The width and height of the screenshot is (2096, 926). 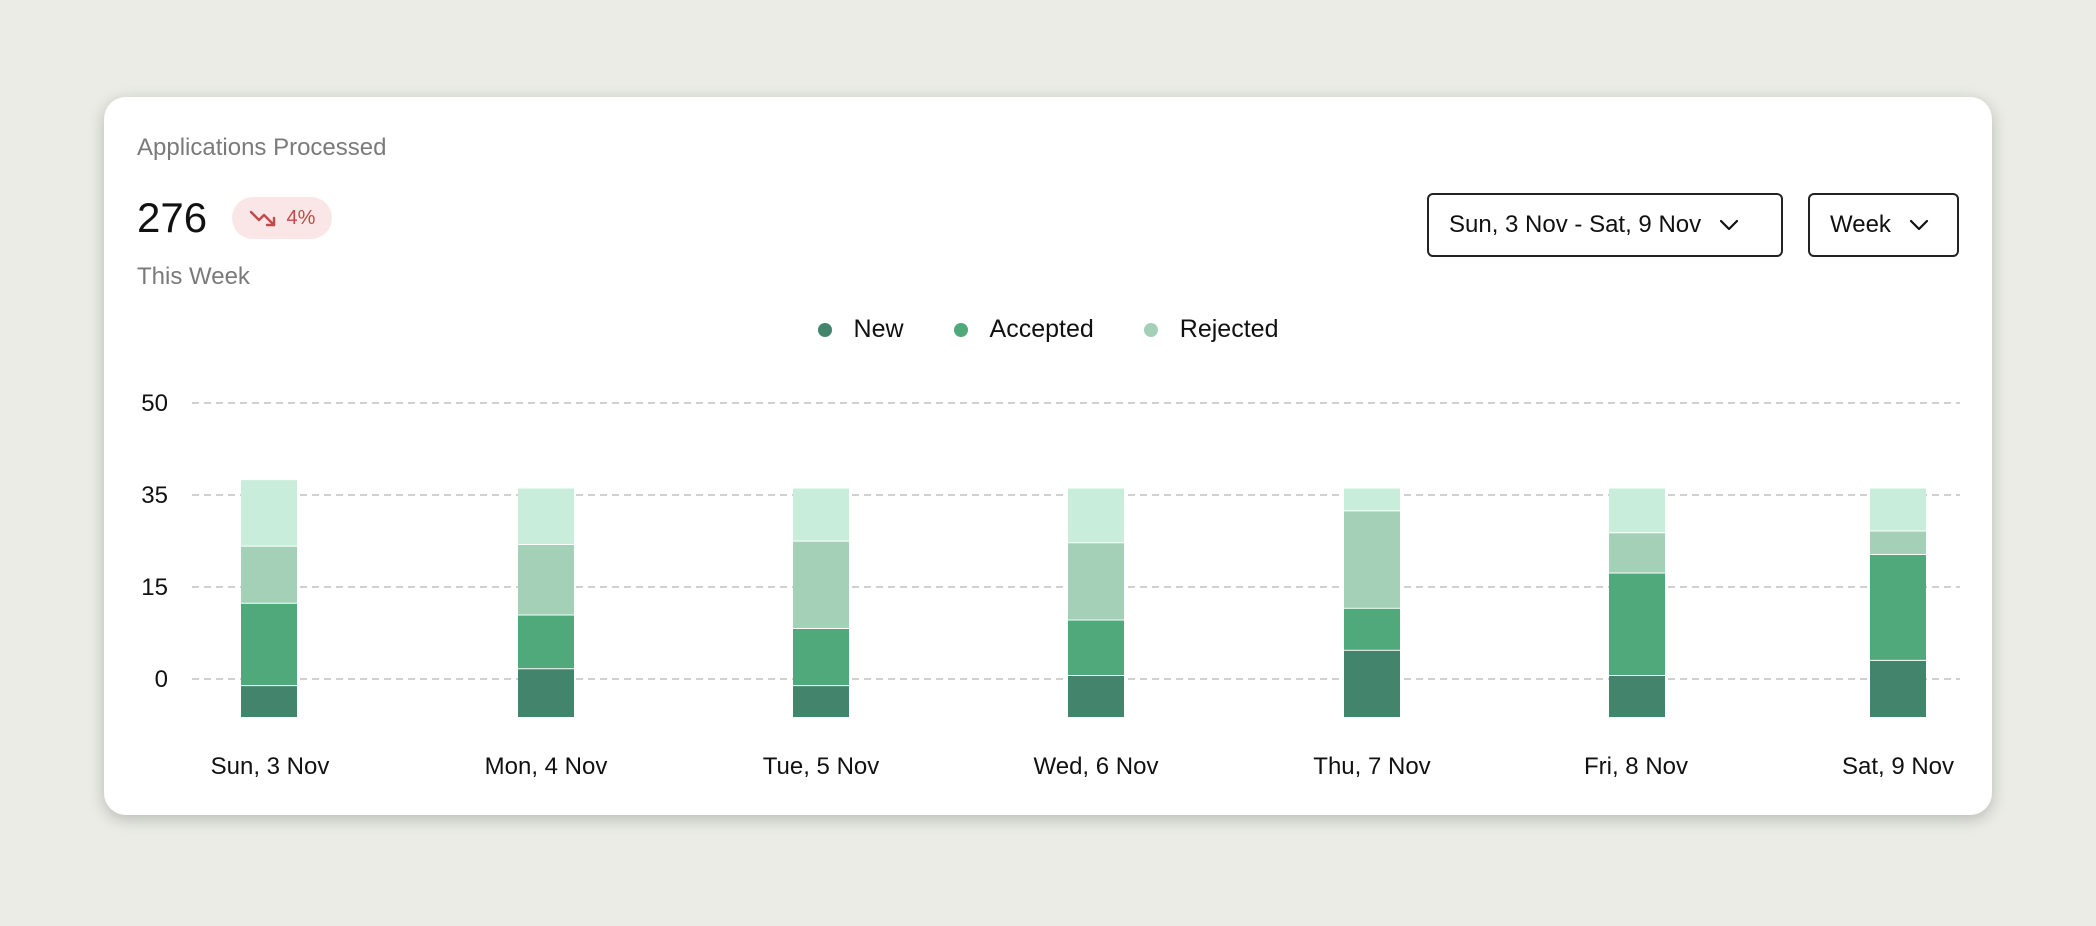 I want to click on x-tick-label: Mon, 4 Nov, so click(x=546, y=766).